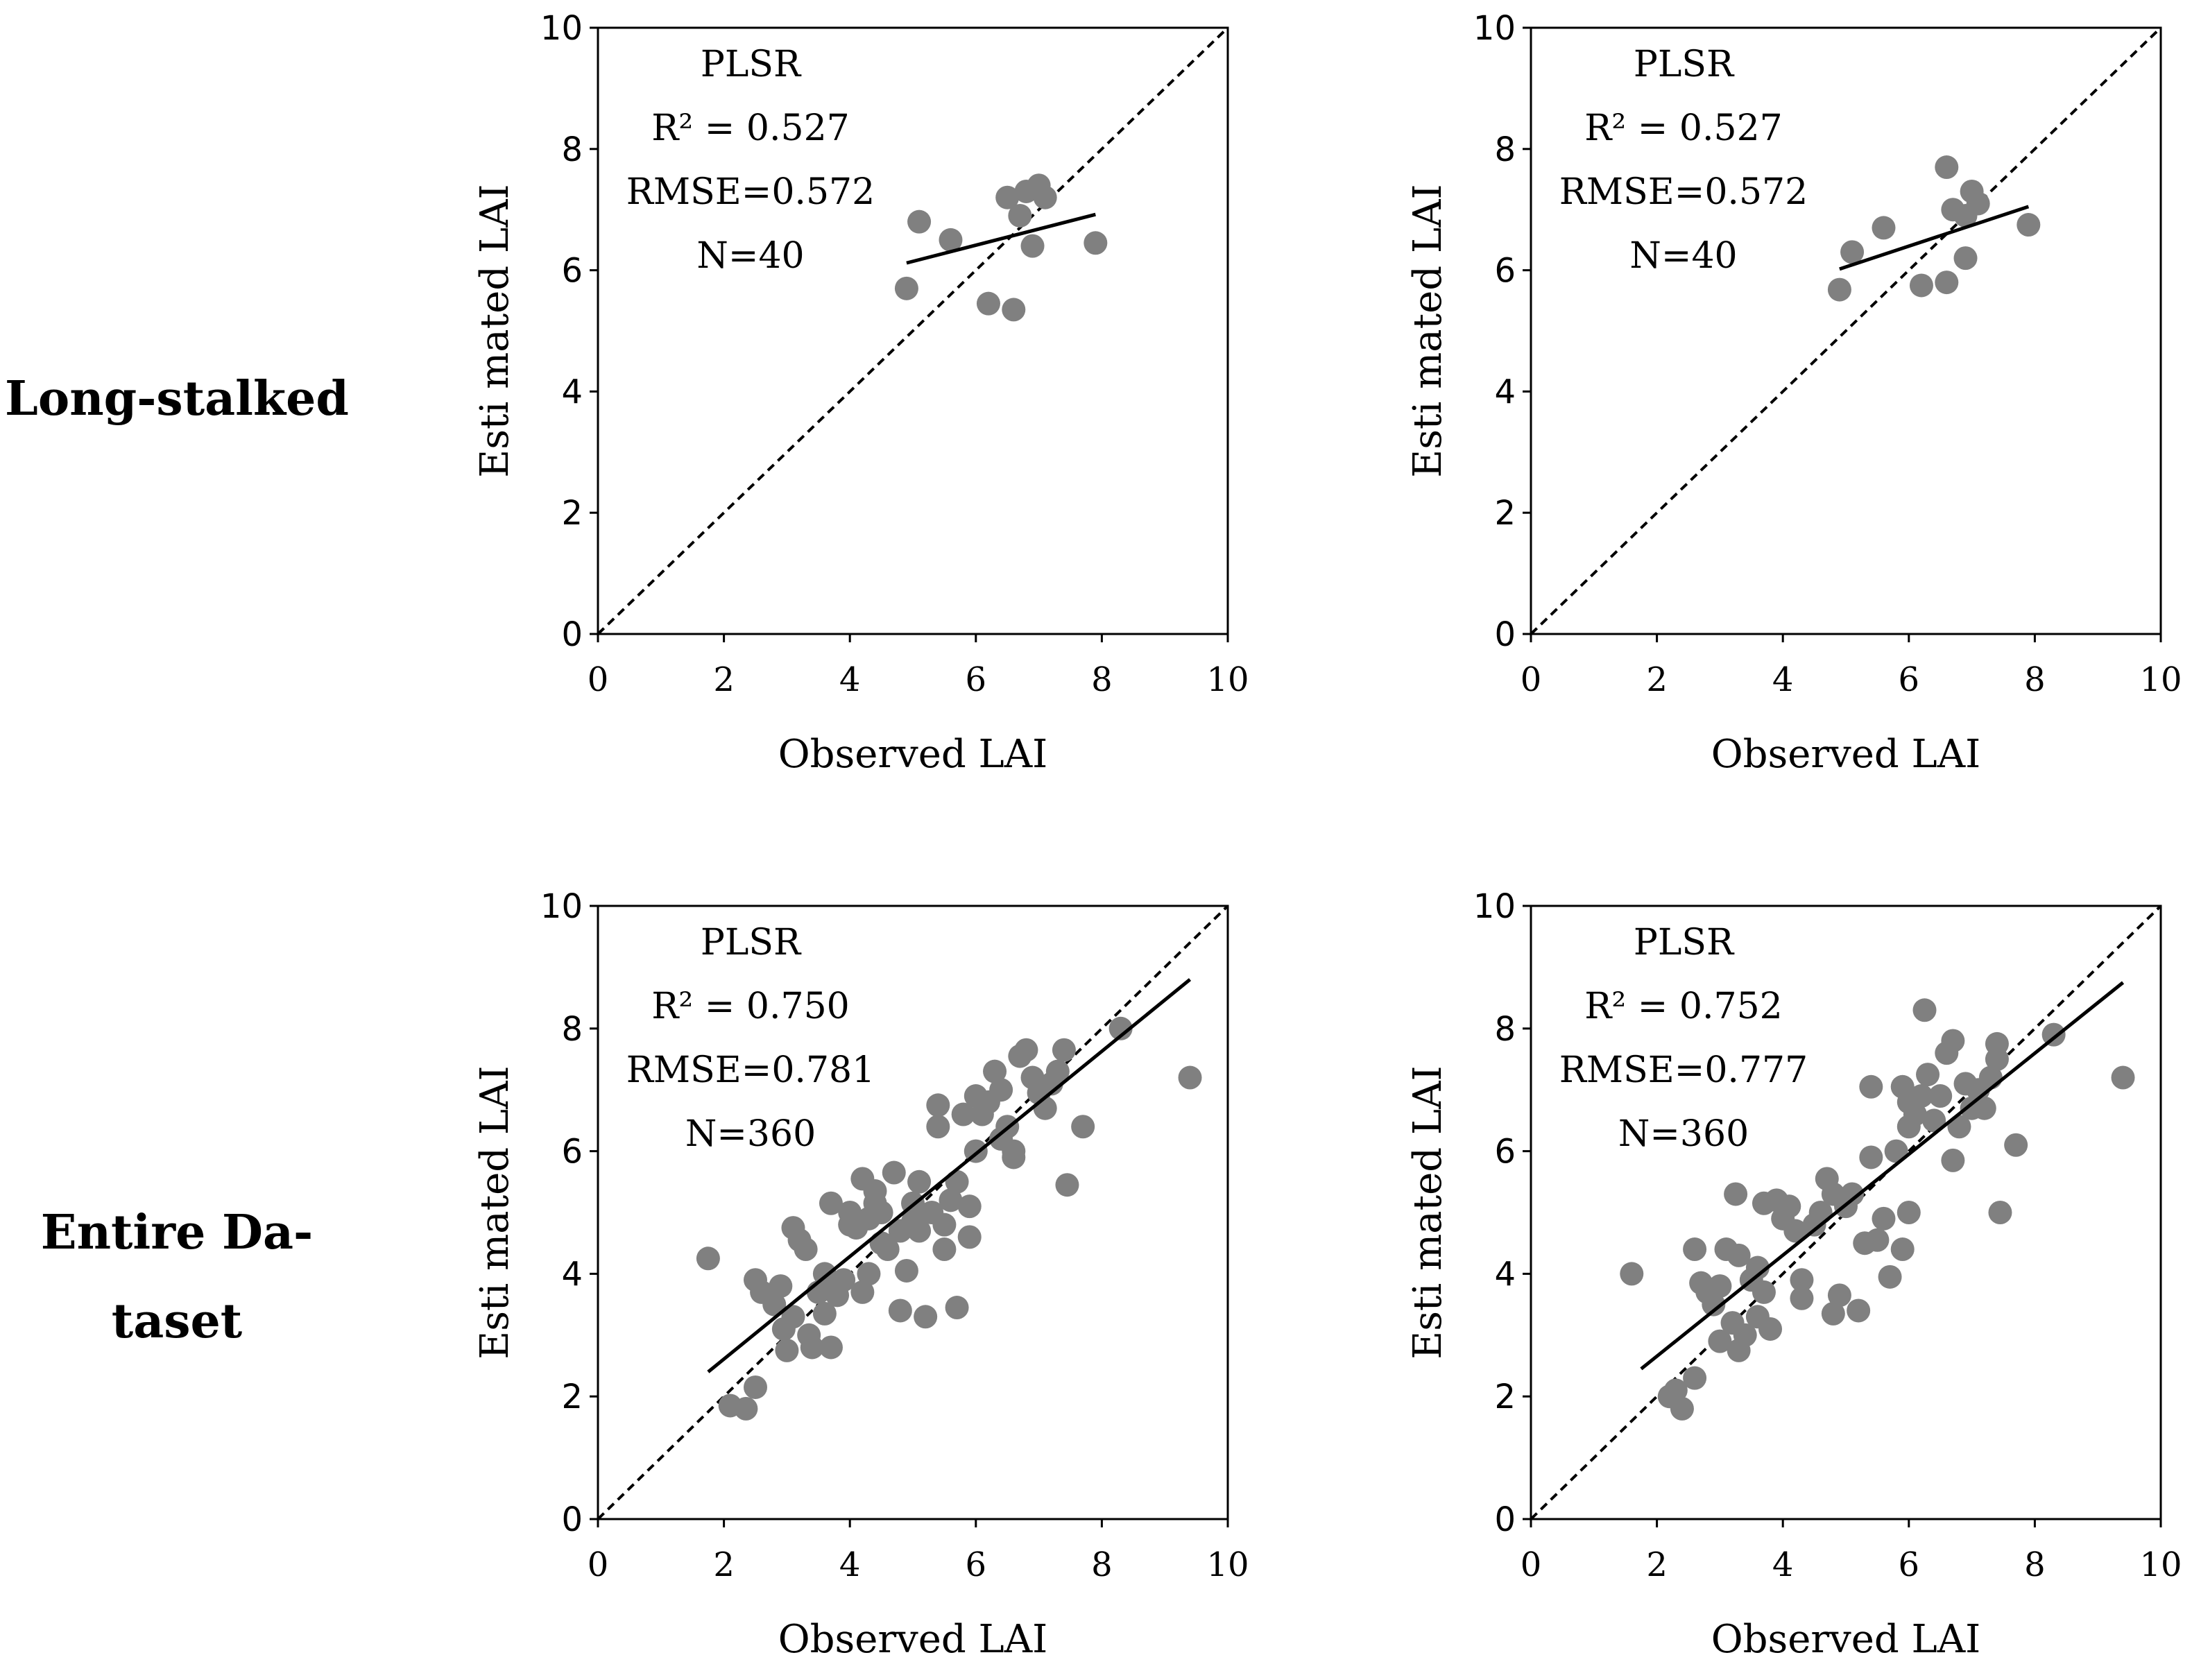  I want to click on annotation-line: N=40, so click(1683, 256).